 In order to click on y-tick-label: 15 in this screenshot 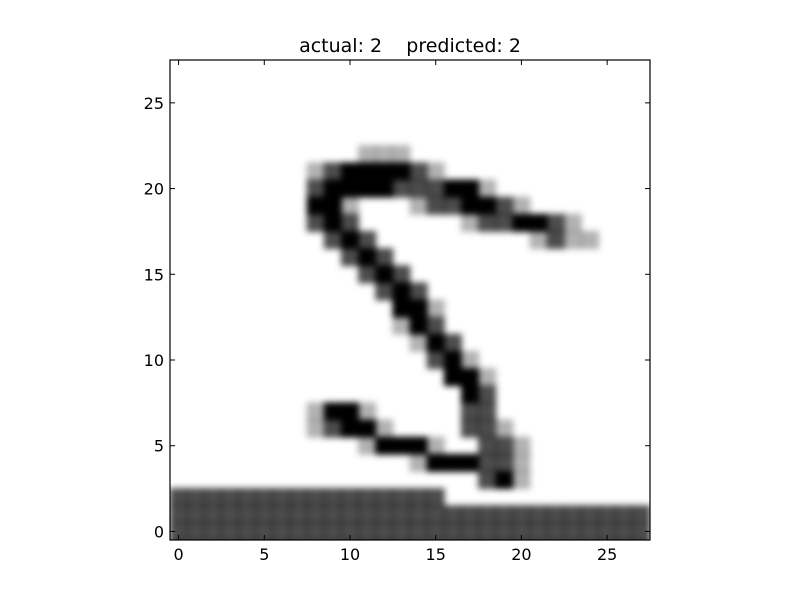, I will do `click(154, 274)`.